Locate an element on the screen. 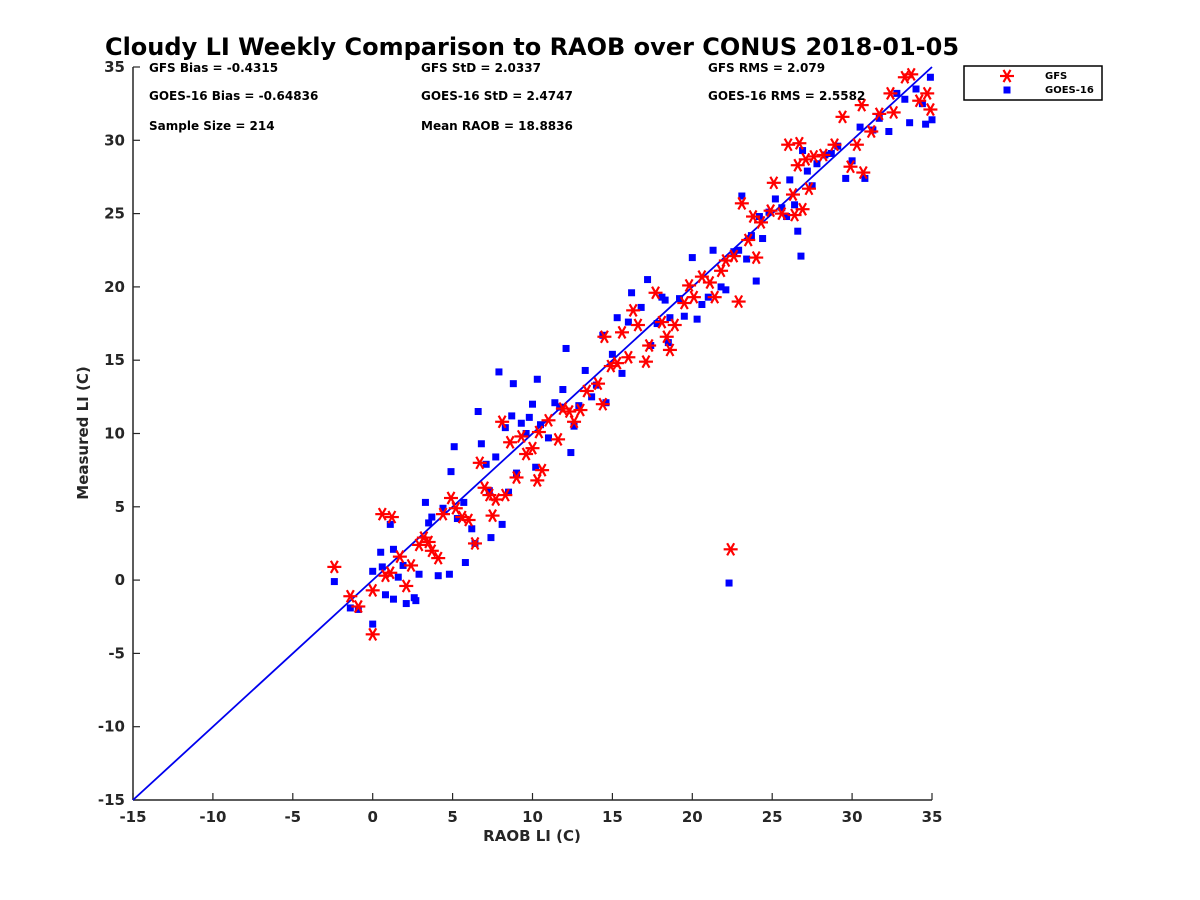  y-axis-label: Measured LI (C) is located at coordinates (83, 432).